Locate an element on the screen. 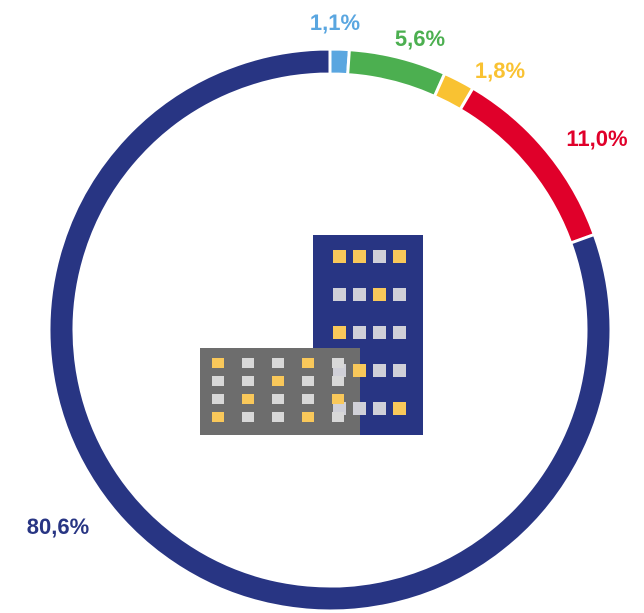  data-label: 11,0% is located at coordinates (596, 138).